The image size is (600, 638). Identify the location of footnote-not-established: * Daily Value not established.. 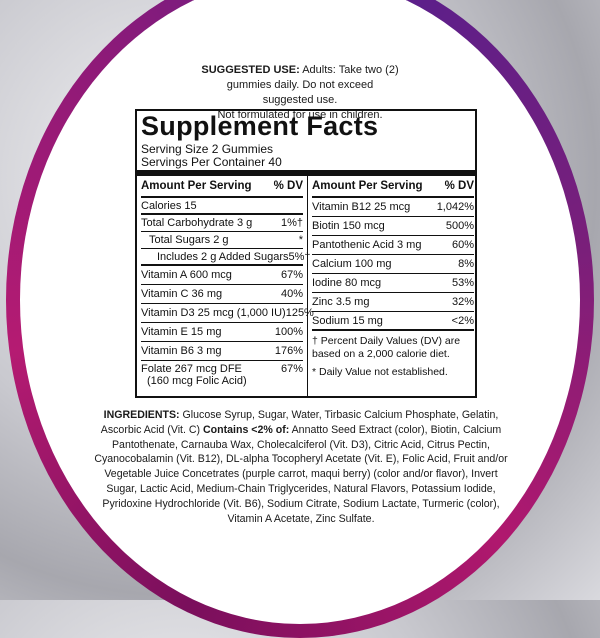
(380, 372).